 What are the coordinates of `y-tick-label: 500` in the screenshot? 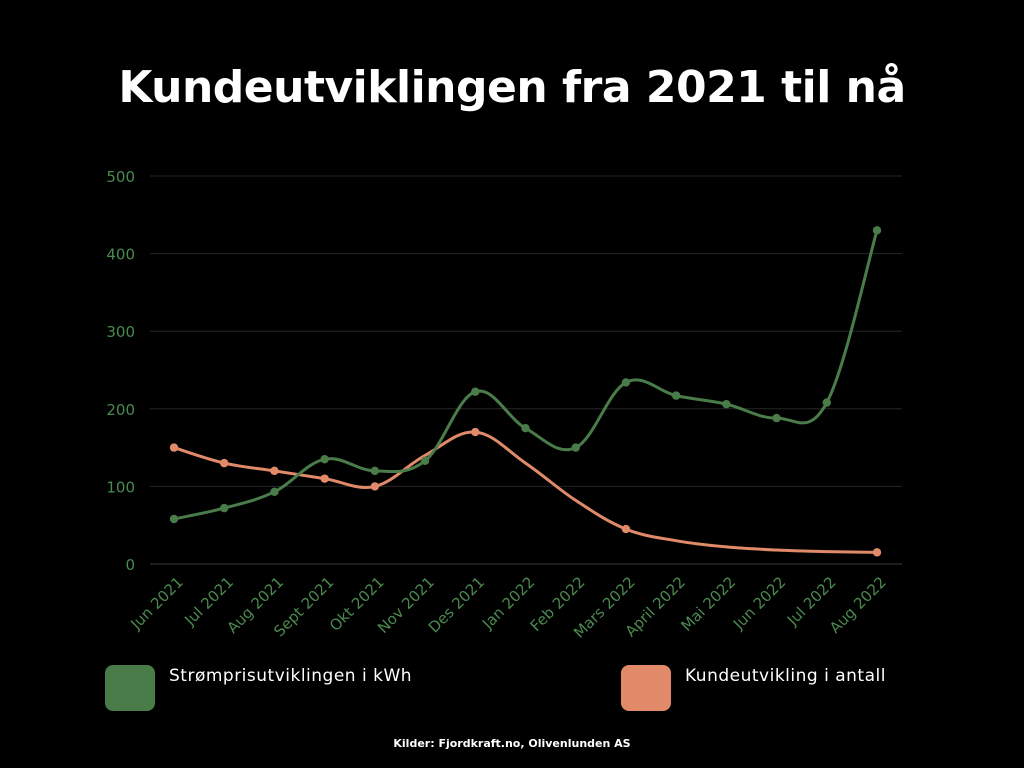 It's located at (120, 177).